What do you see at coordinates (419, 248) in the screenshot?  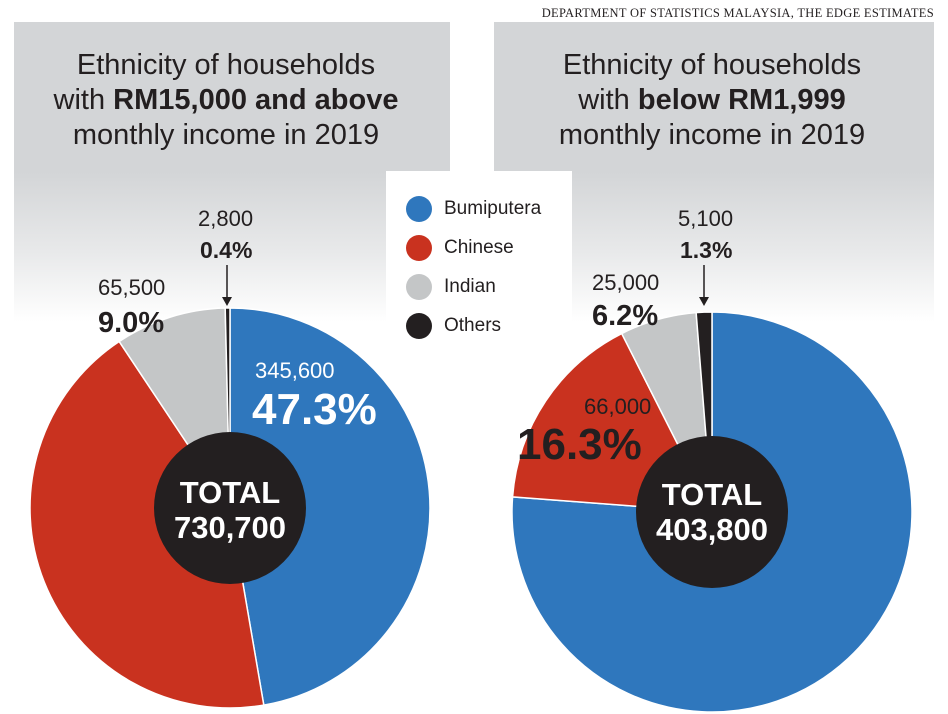 I see `legend-swatch-chinese` at bounding box center [419, 248].